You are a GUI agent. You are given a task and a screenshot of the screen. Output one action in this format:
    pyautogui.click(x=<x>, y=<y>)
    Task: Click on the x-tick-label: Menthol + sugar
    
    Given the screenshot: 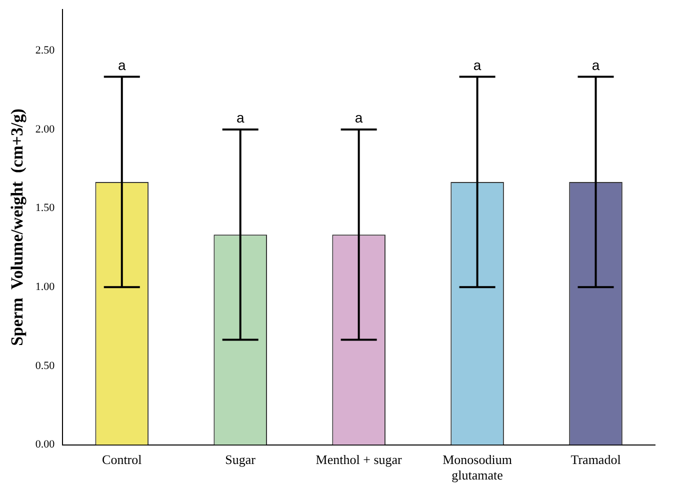 What is the action you would take?
    pyautogui.click(x=359, y=460)
    